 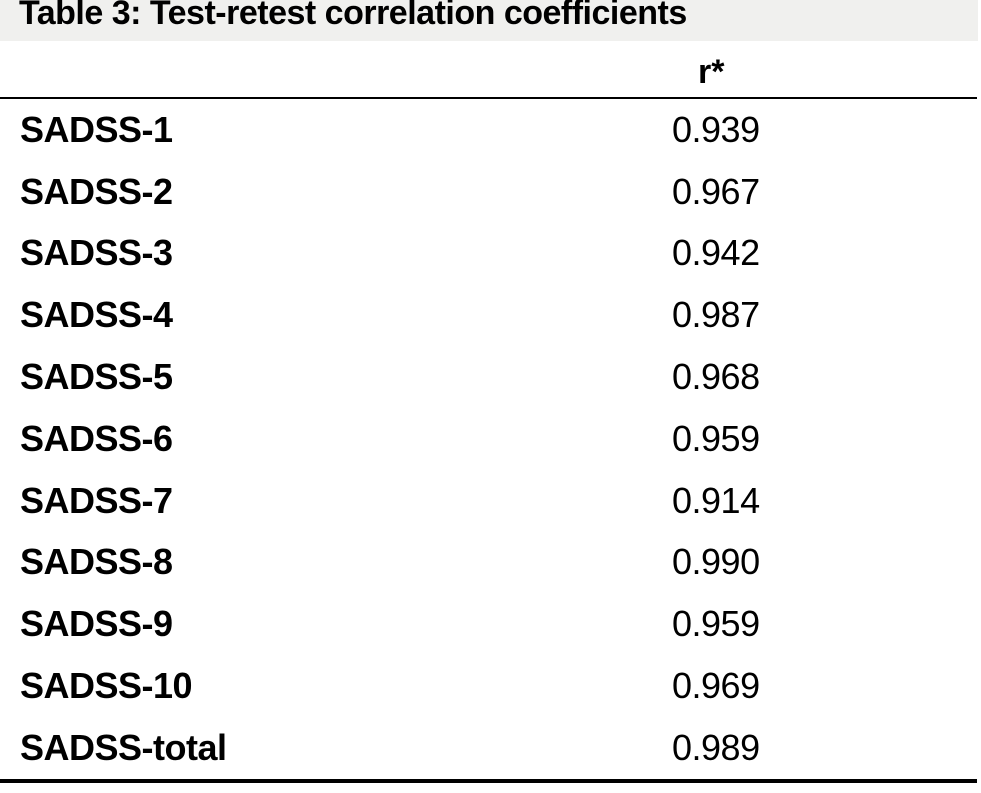 What do you see at coordinates (716, 191) in the screenshot?
I see `row-value: 0.967` at bounding box center [716, 191].